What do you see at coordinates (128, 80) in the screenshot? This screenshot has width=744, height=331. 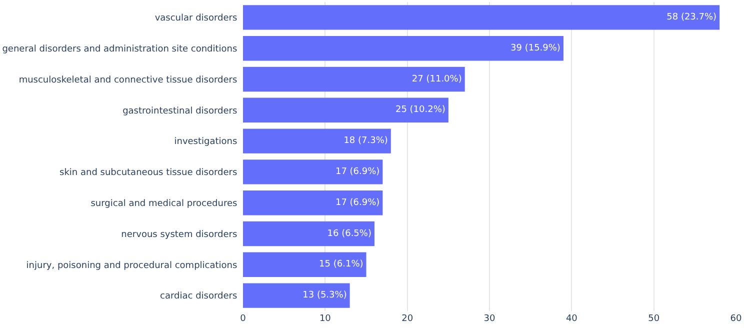 I see `y-tick-label: musculoskeletal and connective tissue disorders` at bounding box center [128, 80].